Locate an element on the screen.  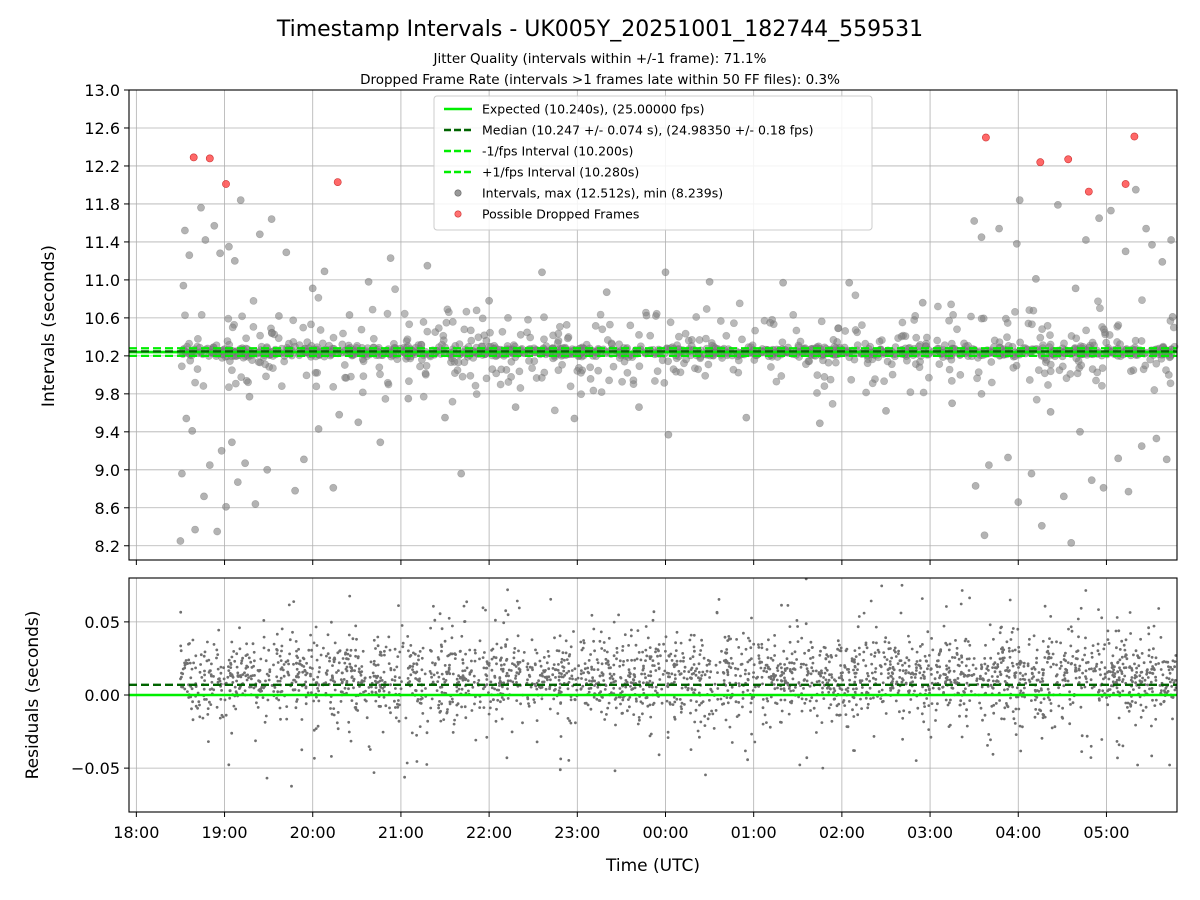
top-y-tick-label: 8.6 is located at coordinates (107, 508).